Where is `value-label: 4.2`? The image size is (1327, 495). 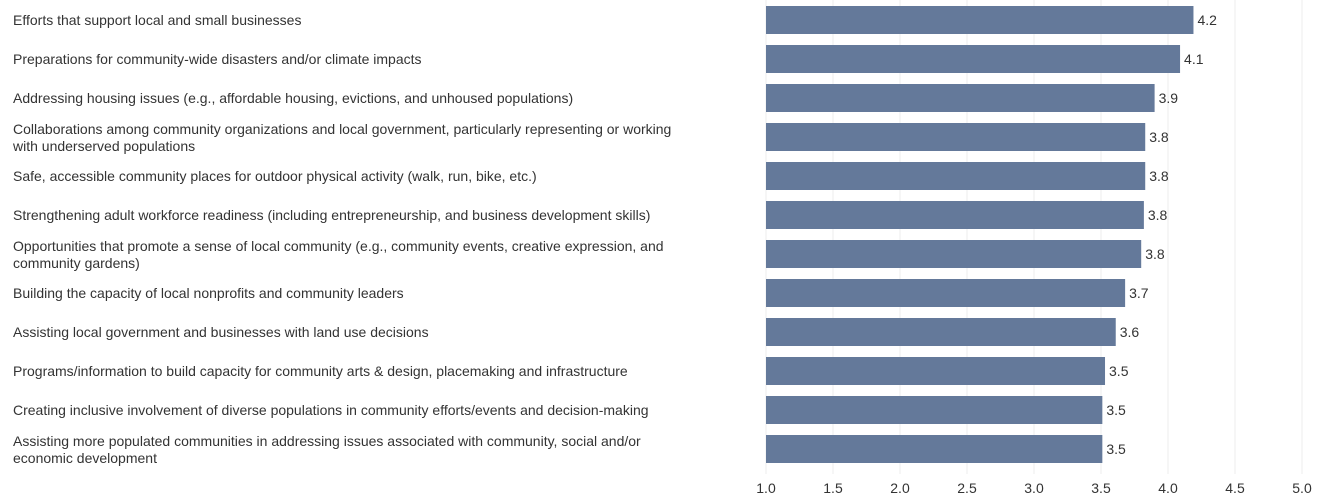 value-label: 4.2 is located at coordinates (1207, 20).